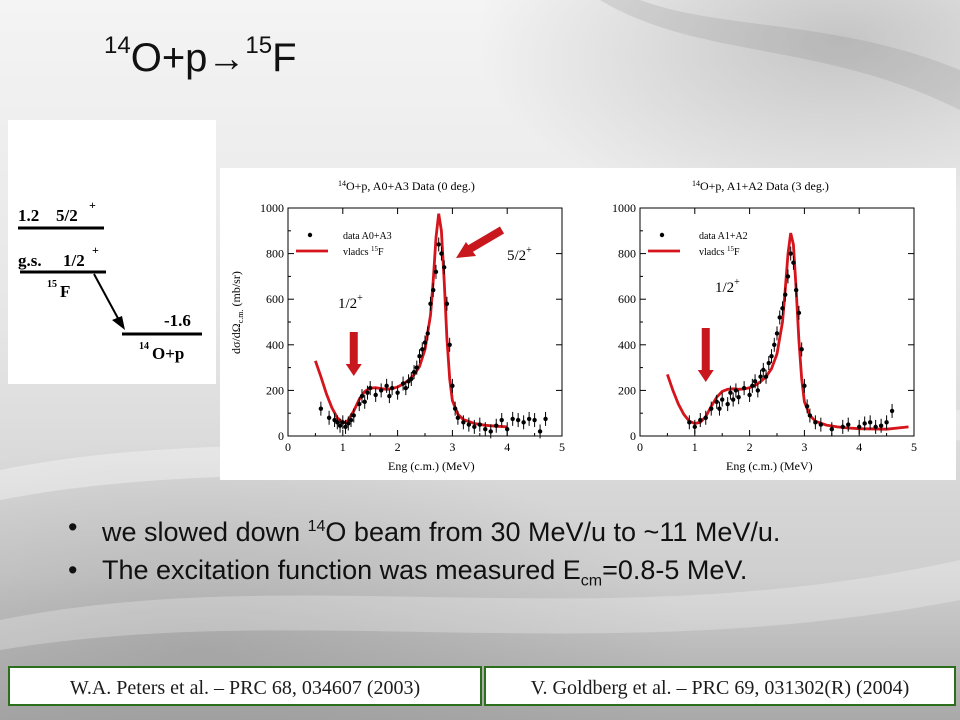 The height and width of the screenshot is (720, 960). Describe the element at coordinates (275, 345) in the screenshot. I see `plot1-ytick-label: 400` at that location.